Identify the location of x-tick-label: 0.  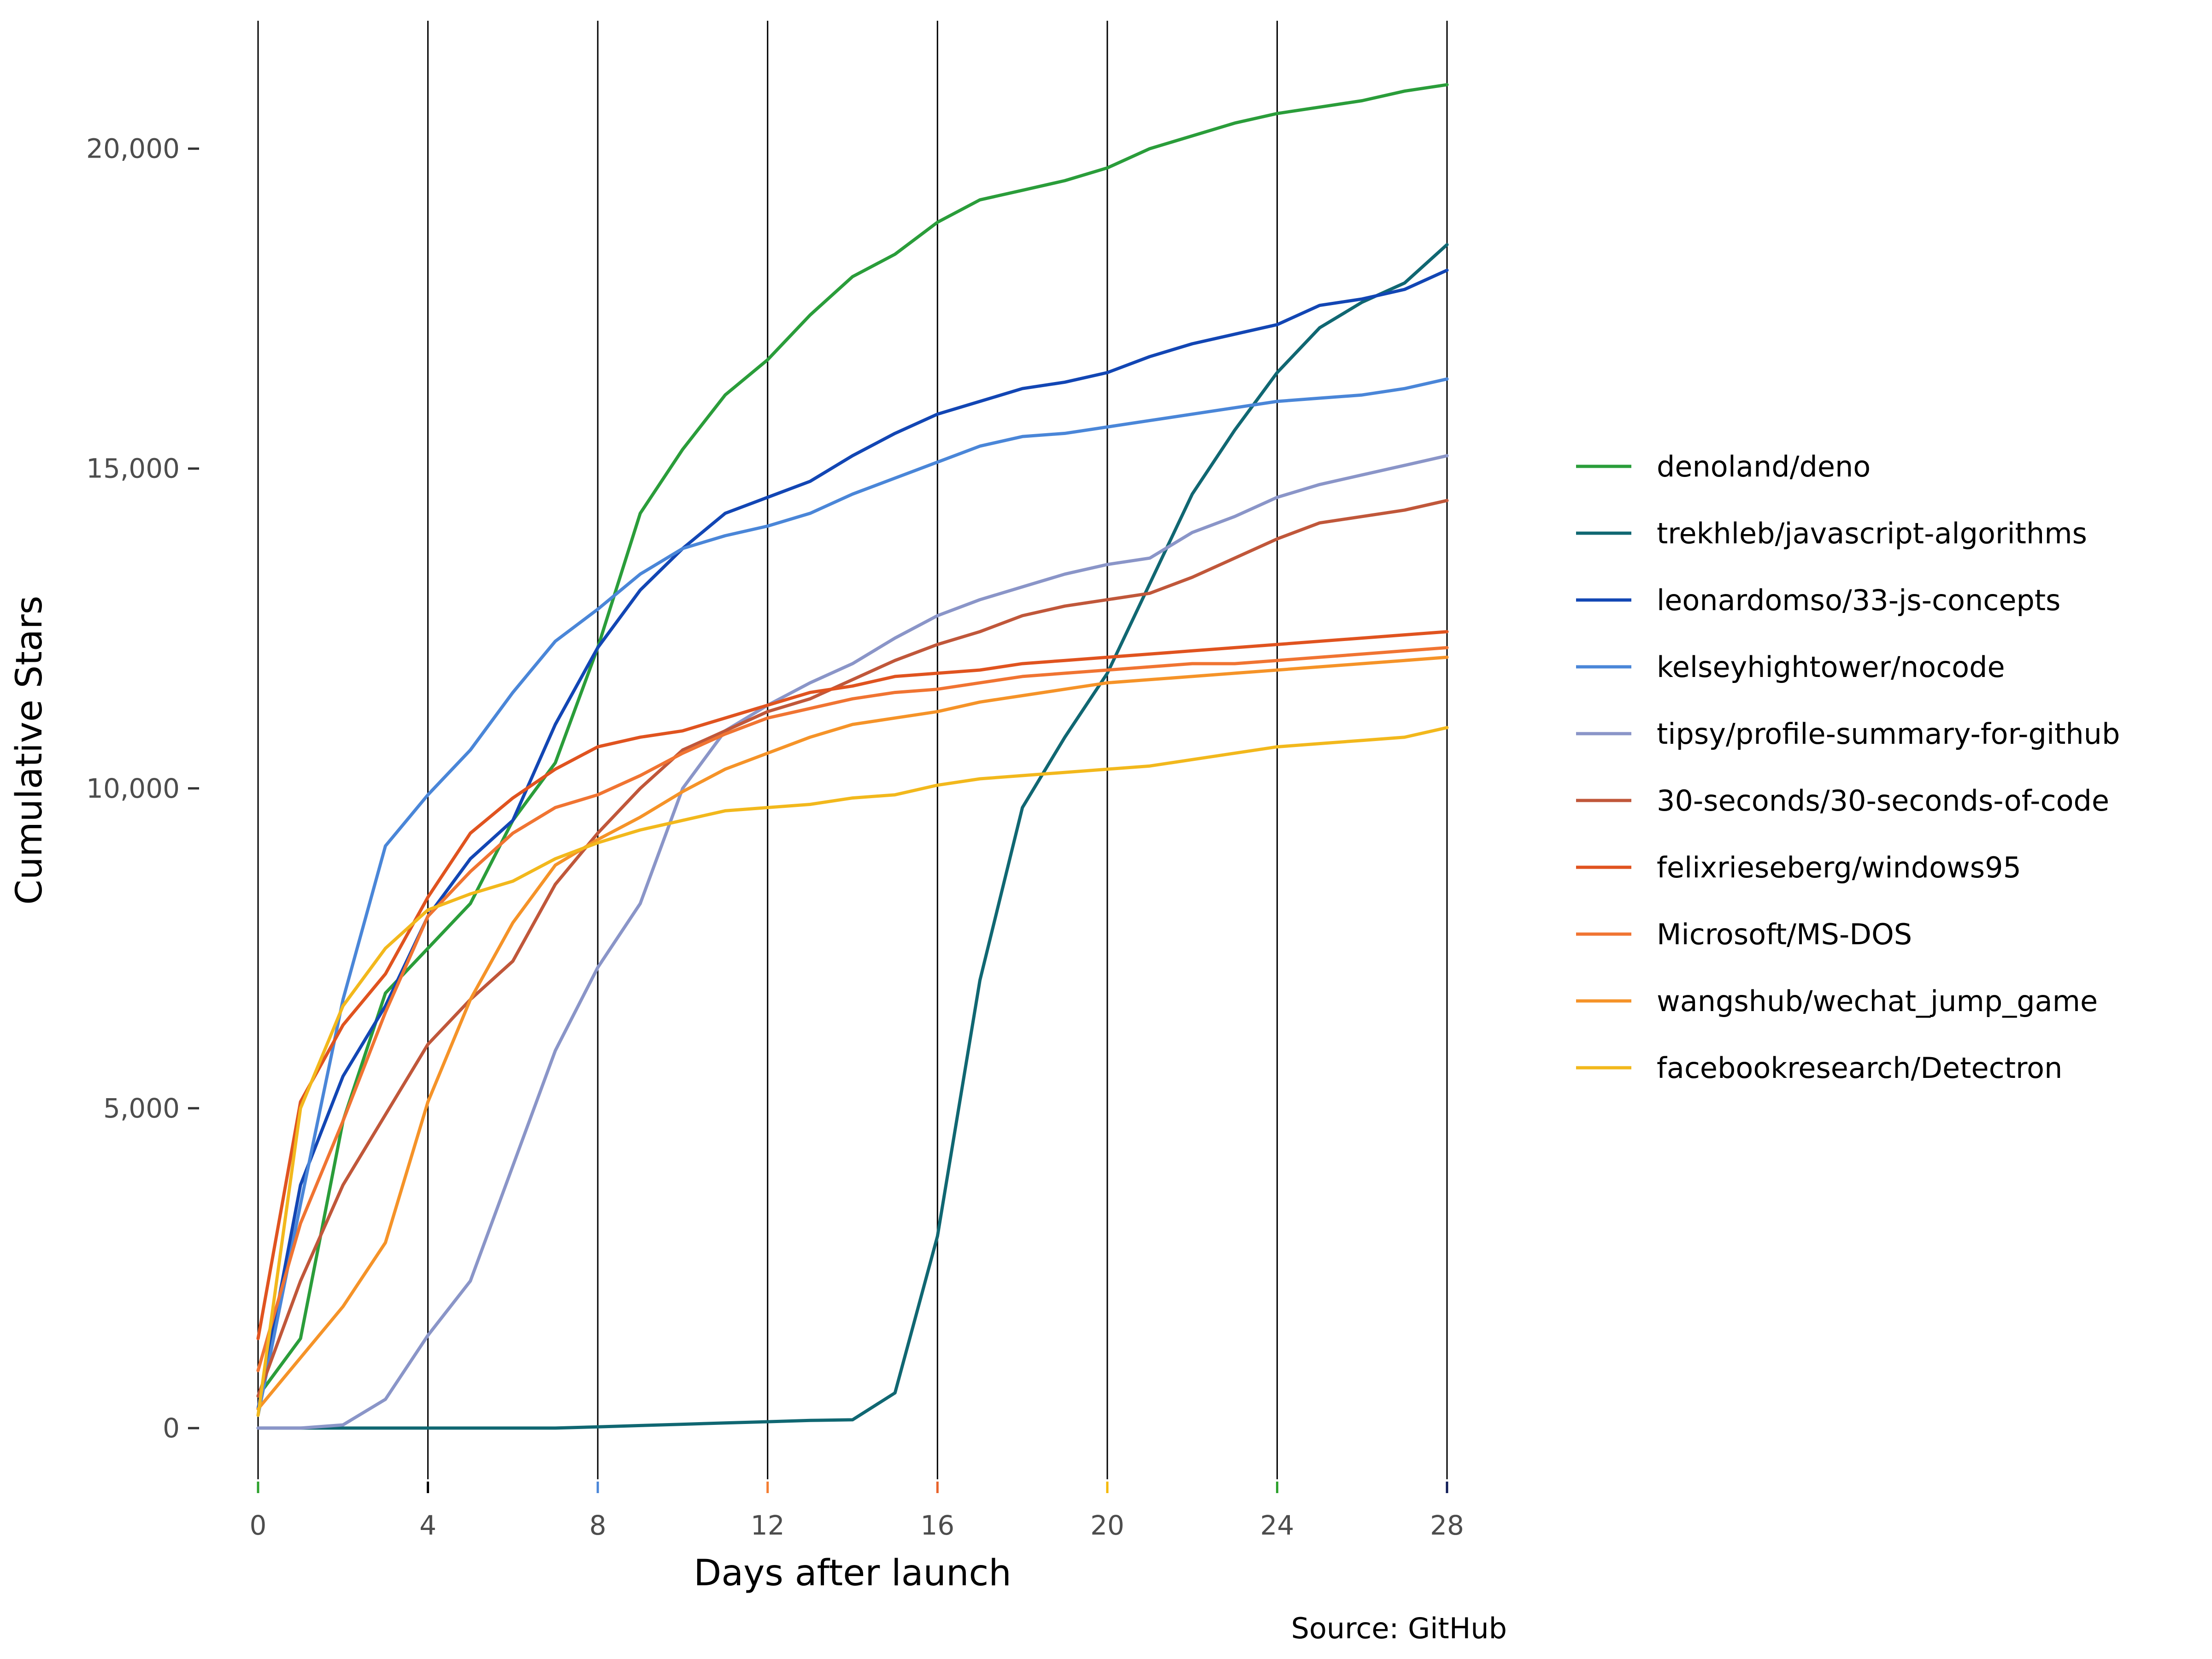
(258, 1525).